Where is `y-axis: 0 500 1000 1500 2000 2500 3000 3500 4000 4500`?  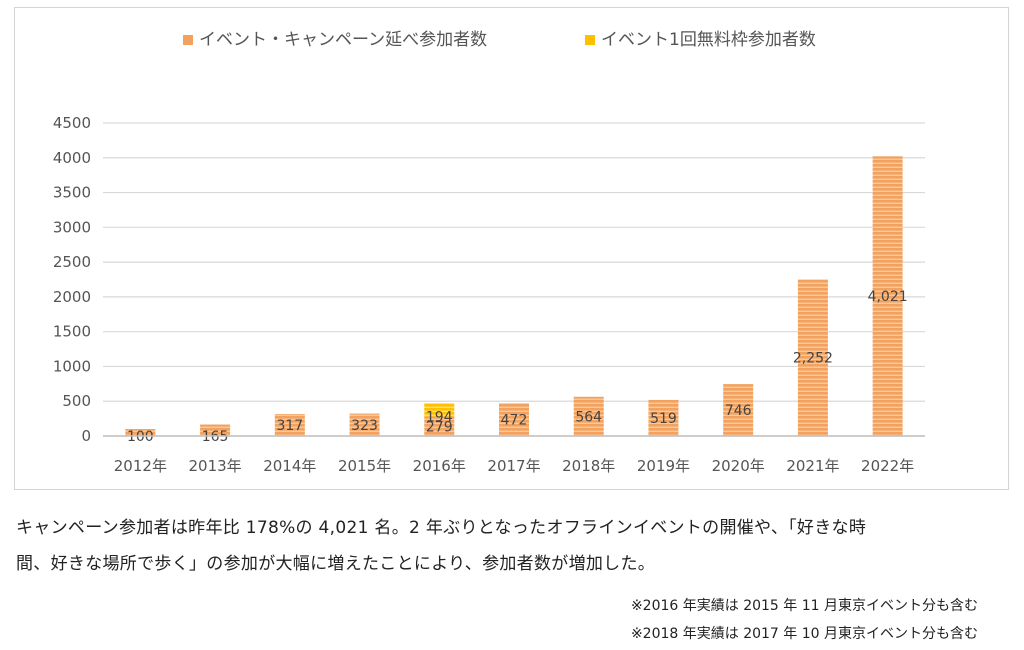
y-axis: 0 500 1000 1500 2000 2500 3000 3500 4000 4500 is located at coordinates (72, 279).